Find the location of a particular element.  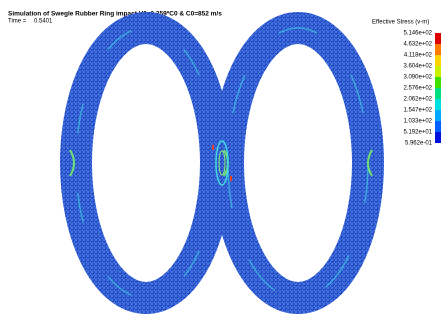

contact-zone is located at coordinates (222, 163).